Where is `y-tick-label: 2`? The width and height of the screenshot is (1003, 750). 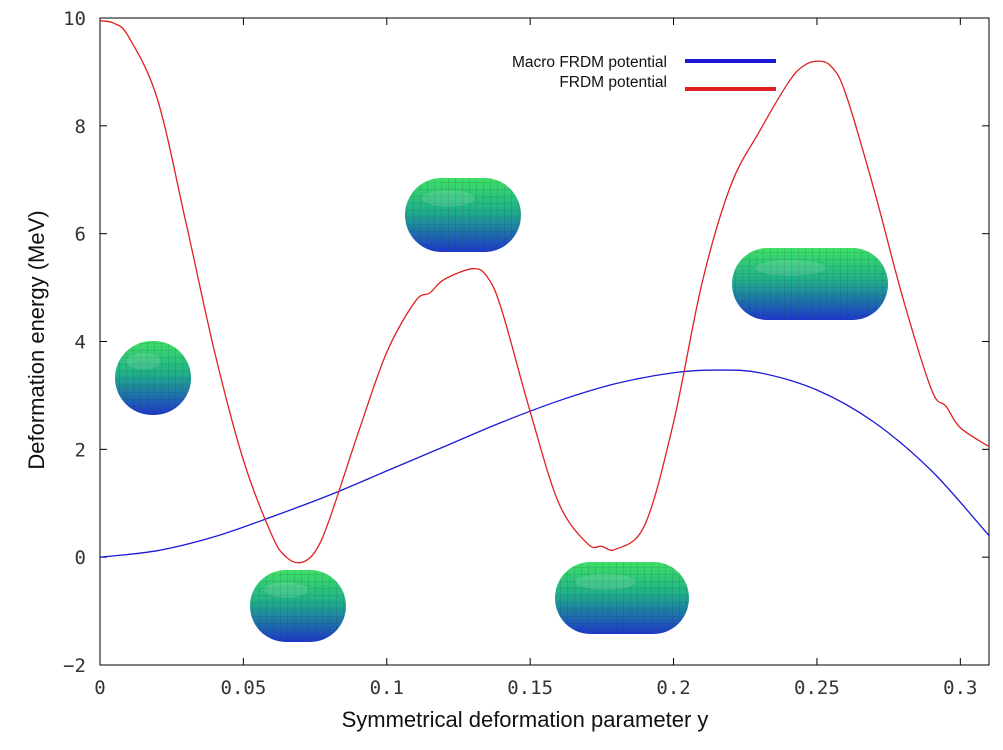 y-tick-label: 2 is located at coordinates (80, 450).